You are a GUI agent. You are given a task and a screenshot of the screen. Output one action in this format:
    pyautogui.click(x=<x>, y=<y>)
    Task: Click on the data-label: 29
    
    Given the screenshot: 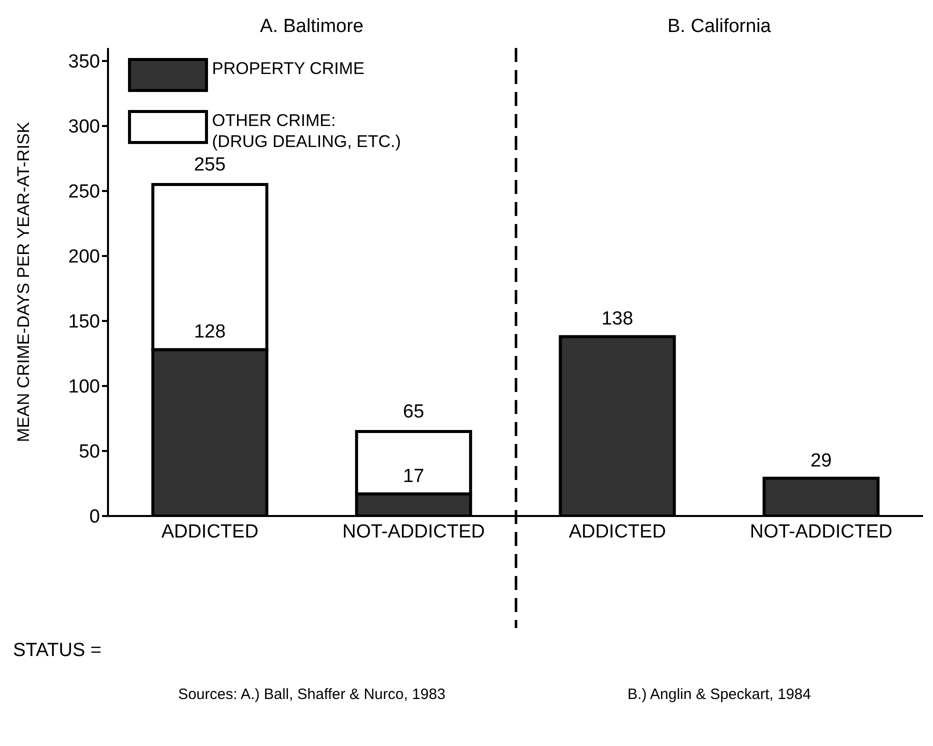 What is the action you would take?
    pyautogui.click(x=821, y=461)
    